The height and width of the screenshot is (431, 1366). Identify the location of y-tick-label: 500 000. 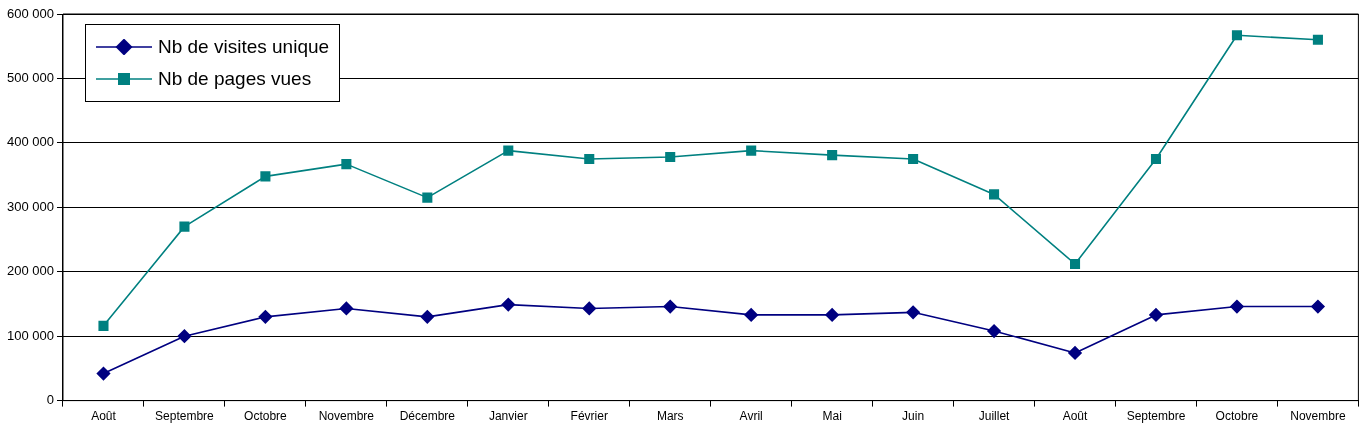
(30, 78).